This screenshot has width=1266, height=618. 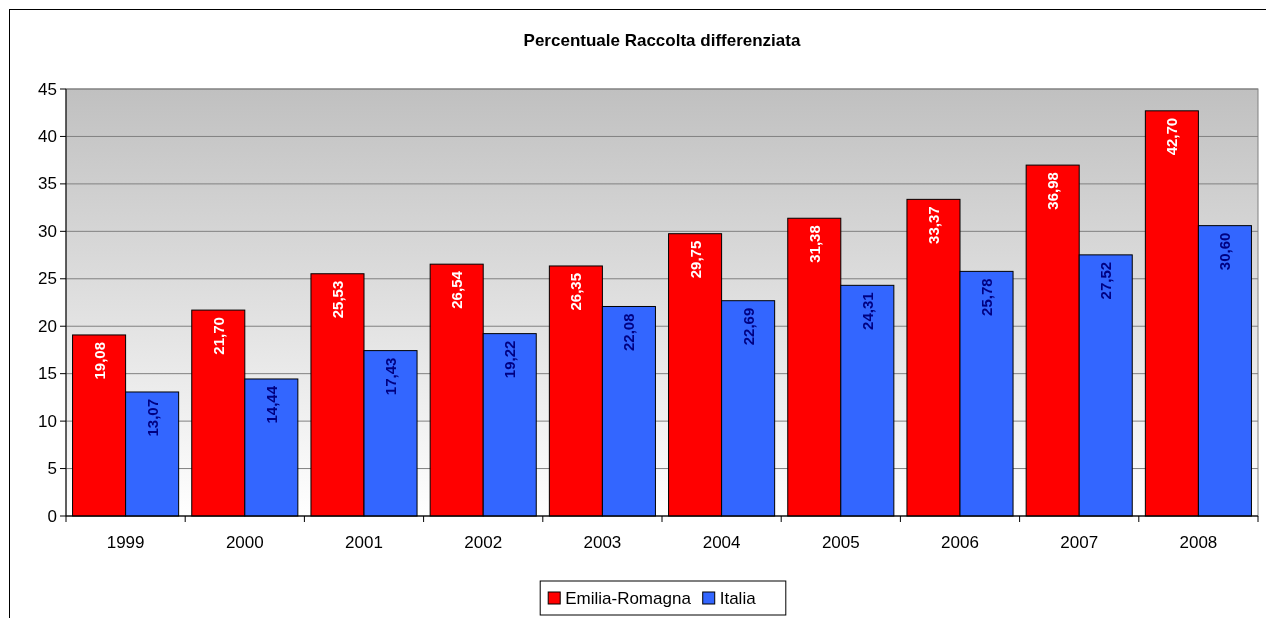 What do you see at coordinates (1079, 542) in the screenshot?
I see `x-tick-label: 2007` at bounding box center [1079, 542].